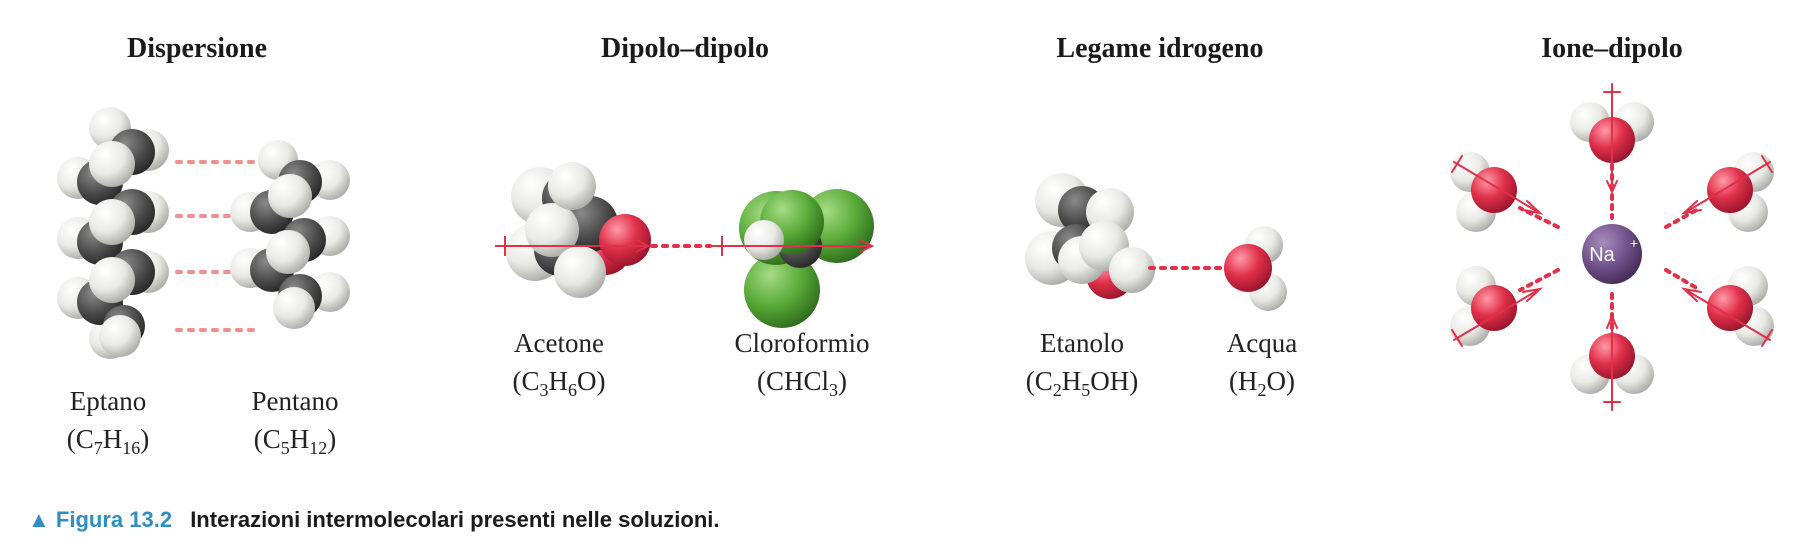  I want to click on label-water: Acqua, so click(1262, 343).